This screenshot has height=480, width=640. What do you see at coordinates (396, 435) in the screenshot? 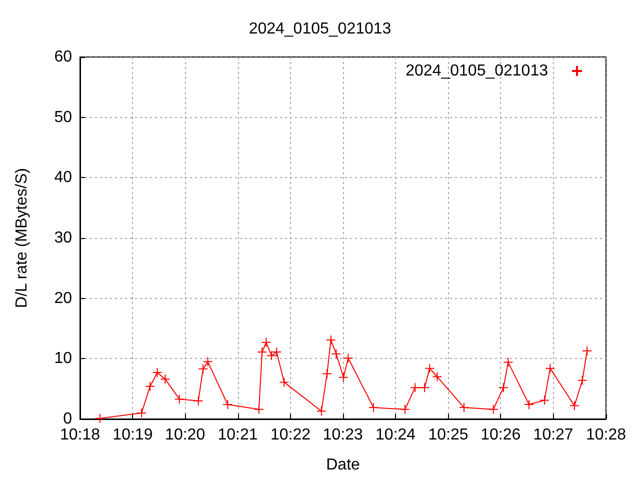
I see `x-tick-label: 10:24` at bounding box center [396, 435].